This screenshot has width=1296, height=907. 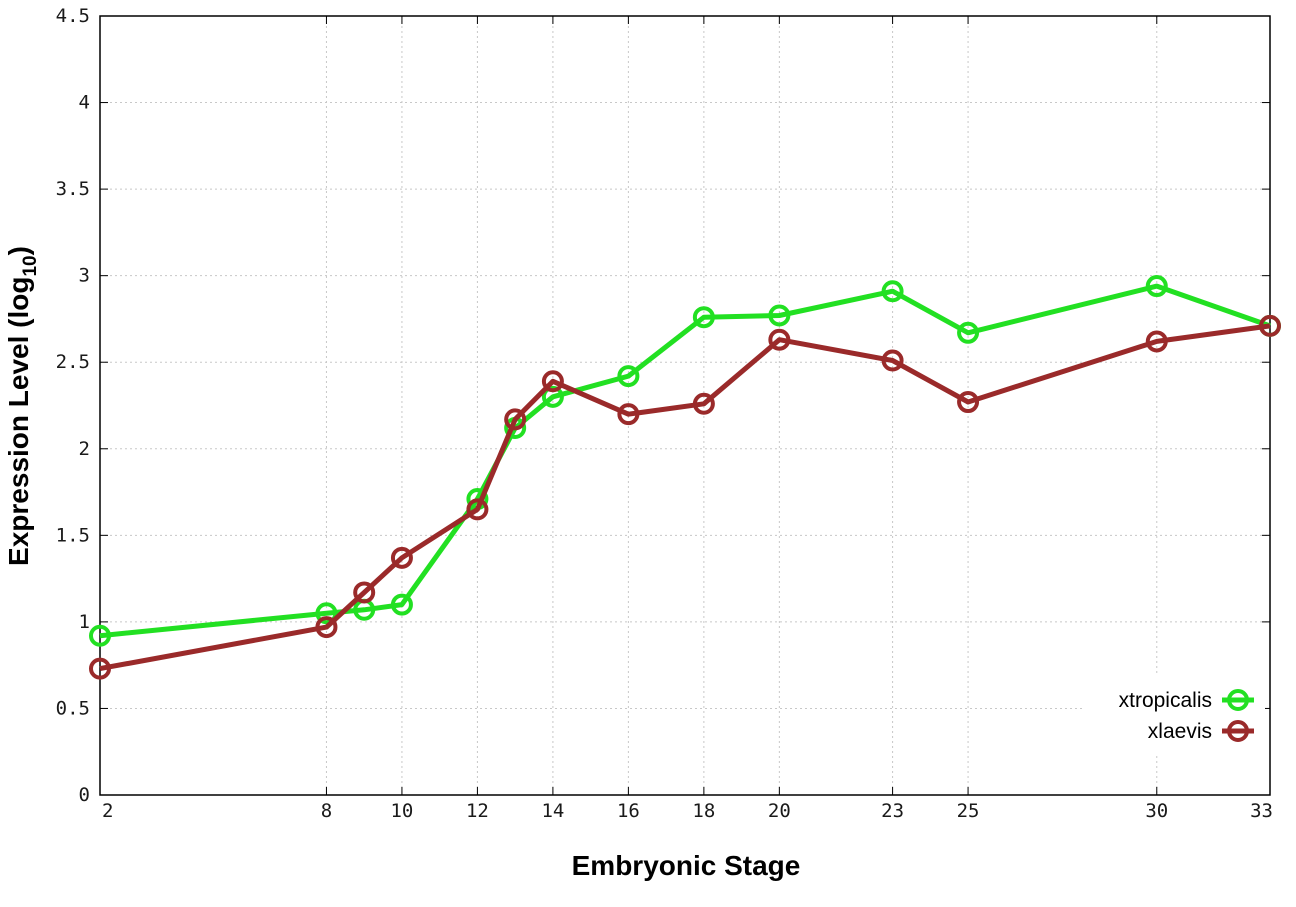 I want to click on x-tick-label: 23, so click(x=892, y=811).